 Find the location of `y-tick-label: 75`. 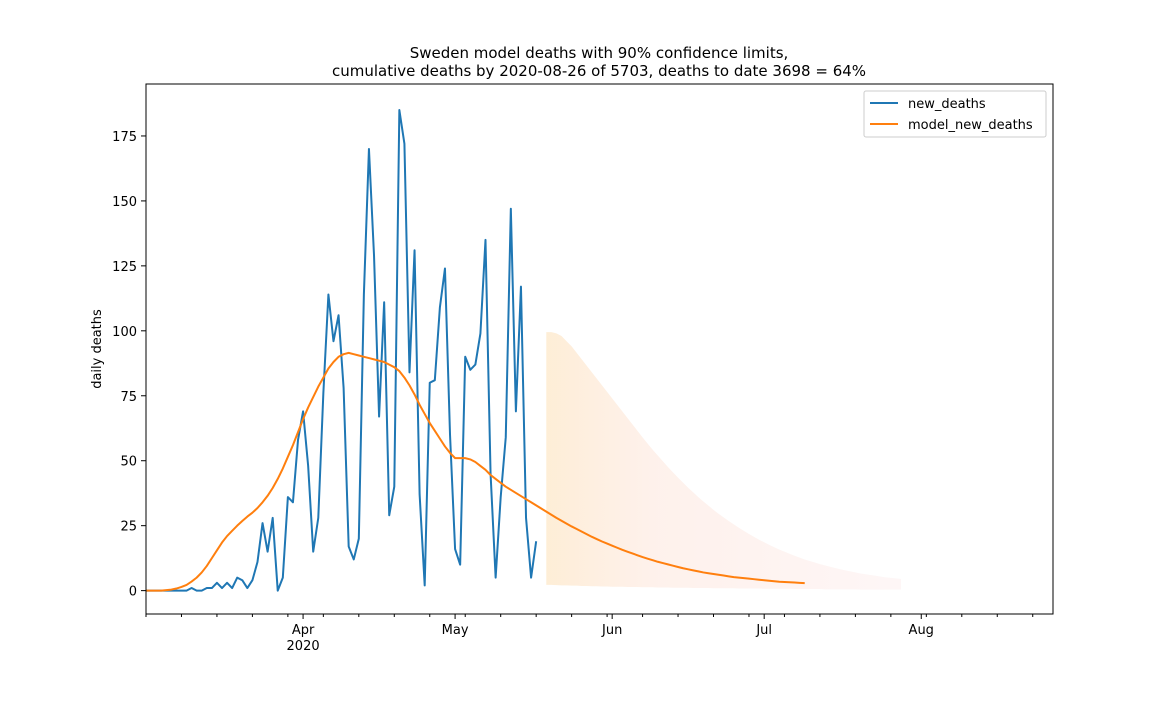

y-tick-label: 75 is located at coordinates (128, 397).